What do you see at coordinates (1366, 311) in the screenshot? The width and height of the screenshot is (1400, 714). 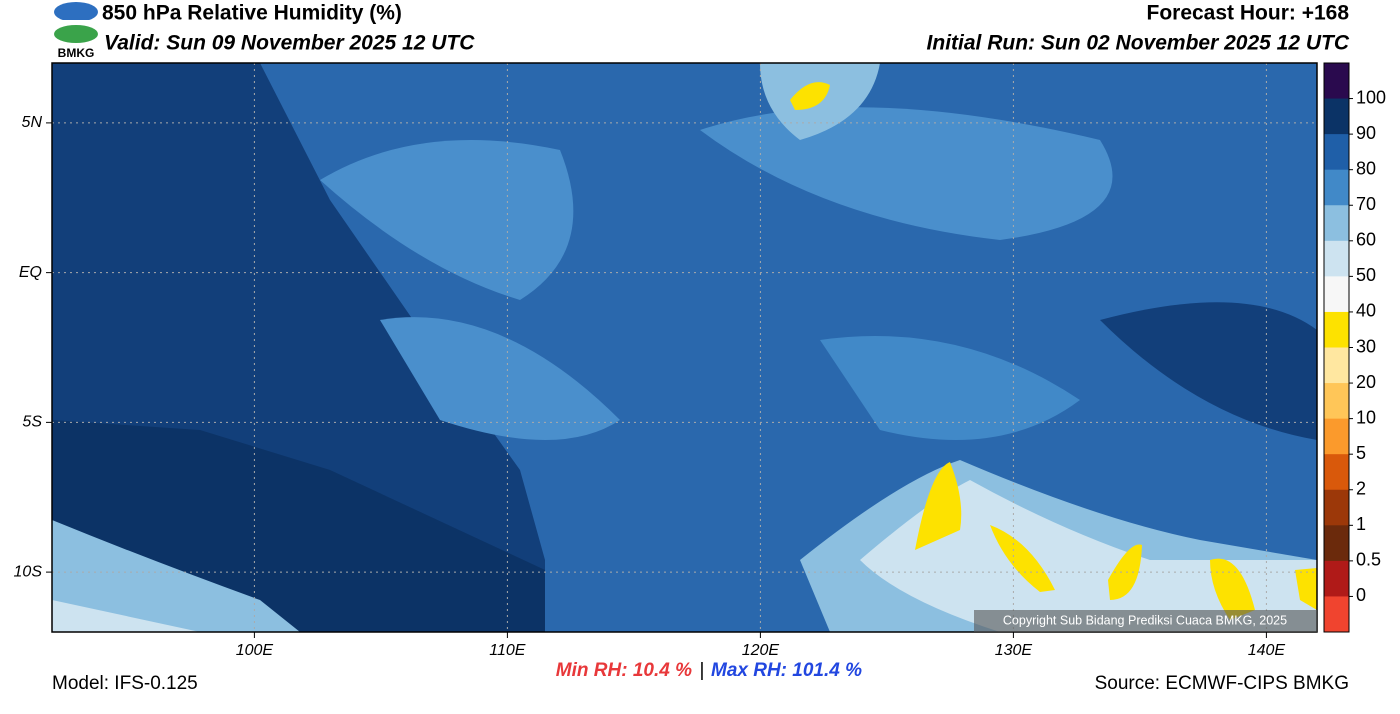 I see `colorbar-label: 40` at bounding box center [1366, 311].